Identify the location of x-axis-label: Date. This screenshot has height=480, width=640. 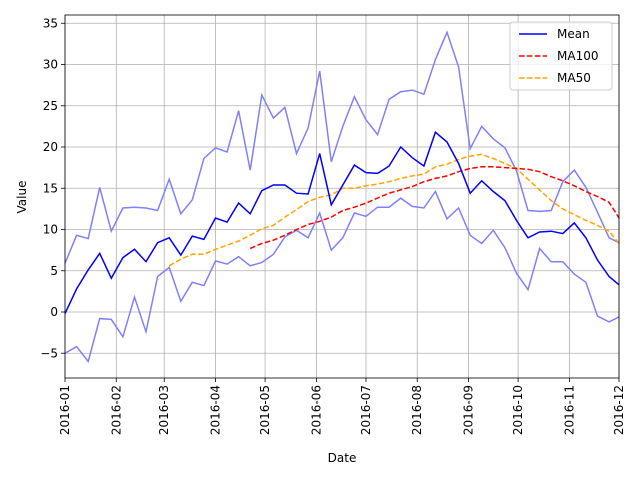
(342, 458).